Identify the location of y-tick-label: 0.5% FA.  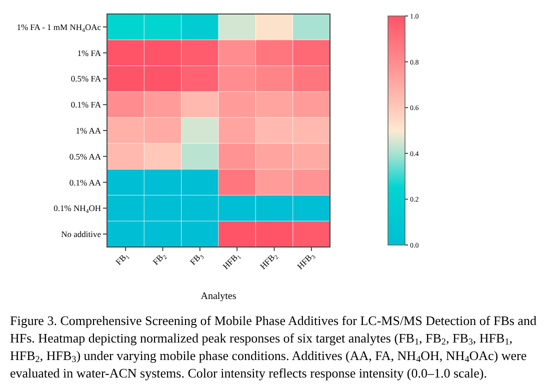
(86, 79).